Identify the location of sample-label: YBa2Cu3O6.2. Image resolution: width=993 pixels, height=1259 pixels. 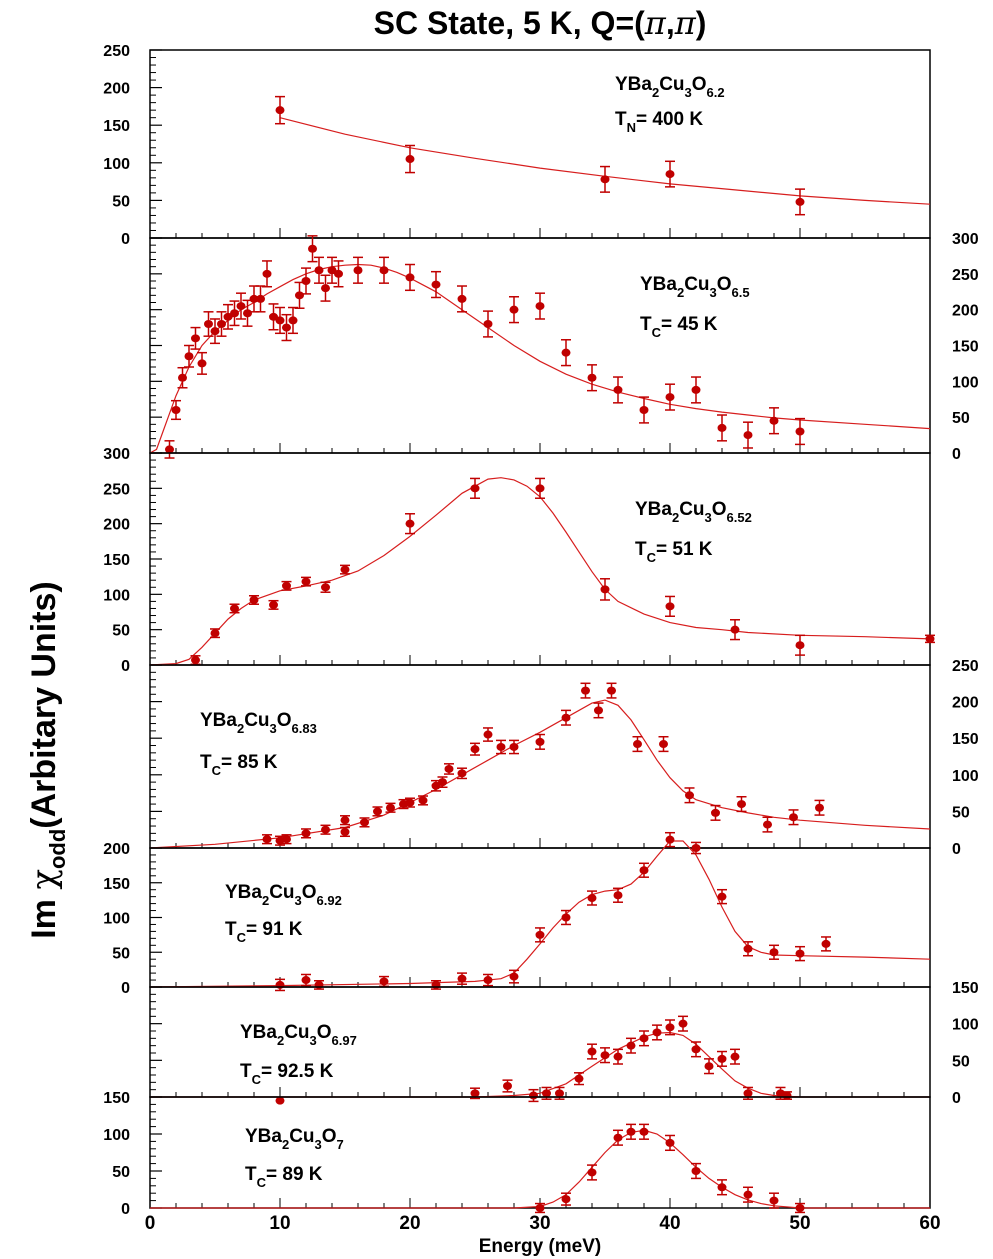
(670, 87).